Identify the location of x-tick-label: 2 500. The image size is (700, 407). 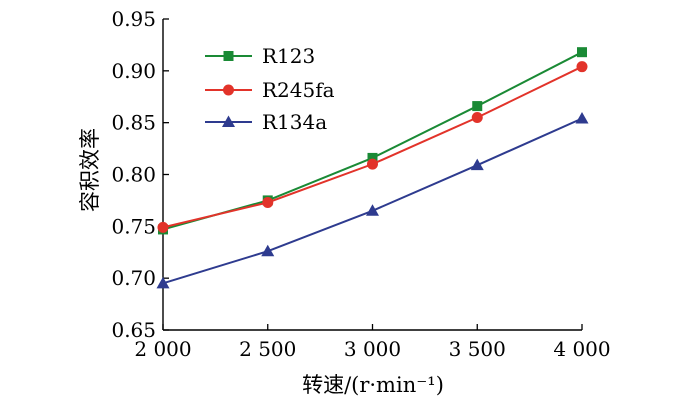
(267, 349).